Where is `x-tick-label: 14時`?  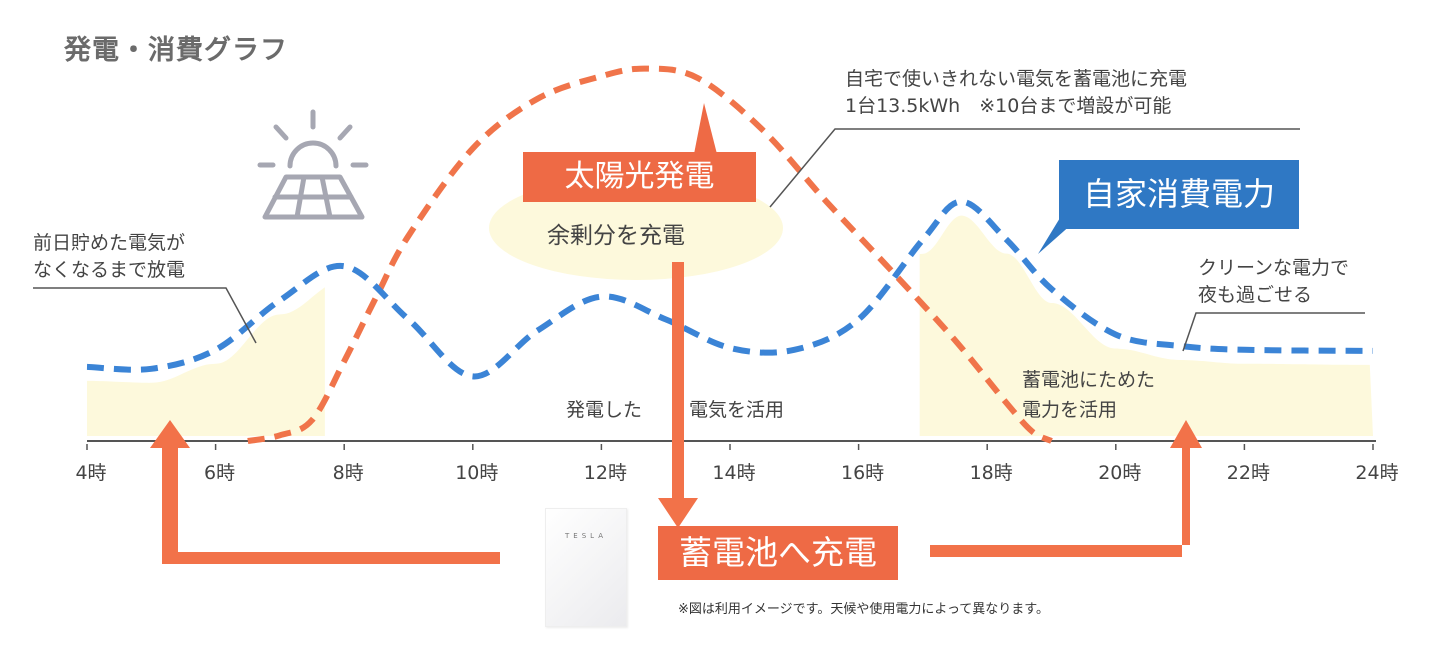
x-tick-label: 14時 is located at coordinates (734, 473).